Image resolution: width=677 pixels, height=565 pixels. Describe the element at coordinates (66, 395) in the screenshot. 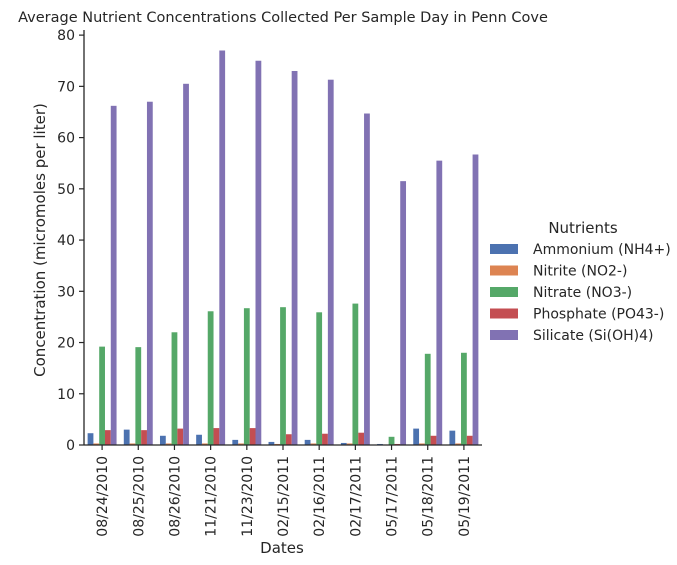

I see `y-tick-label: 10` at that location.